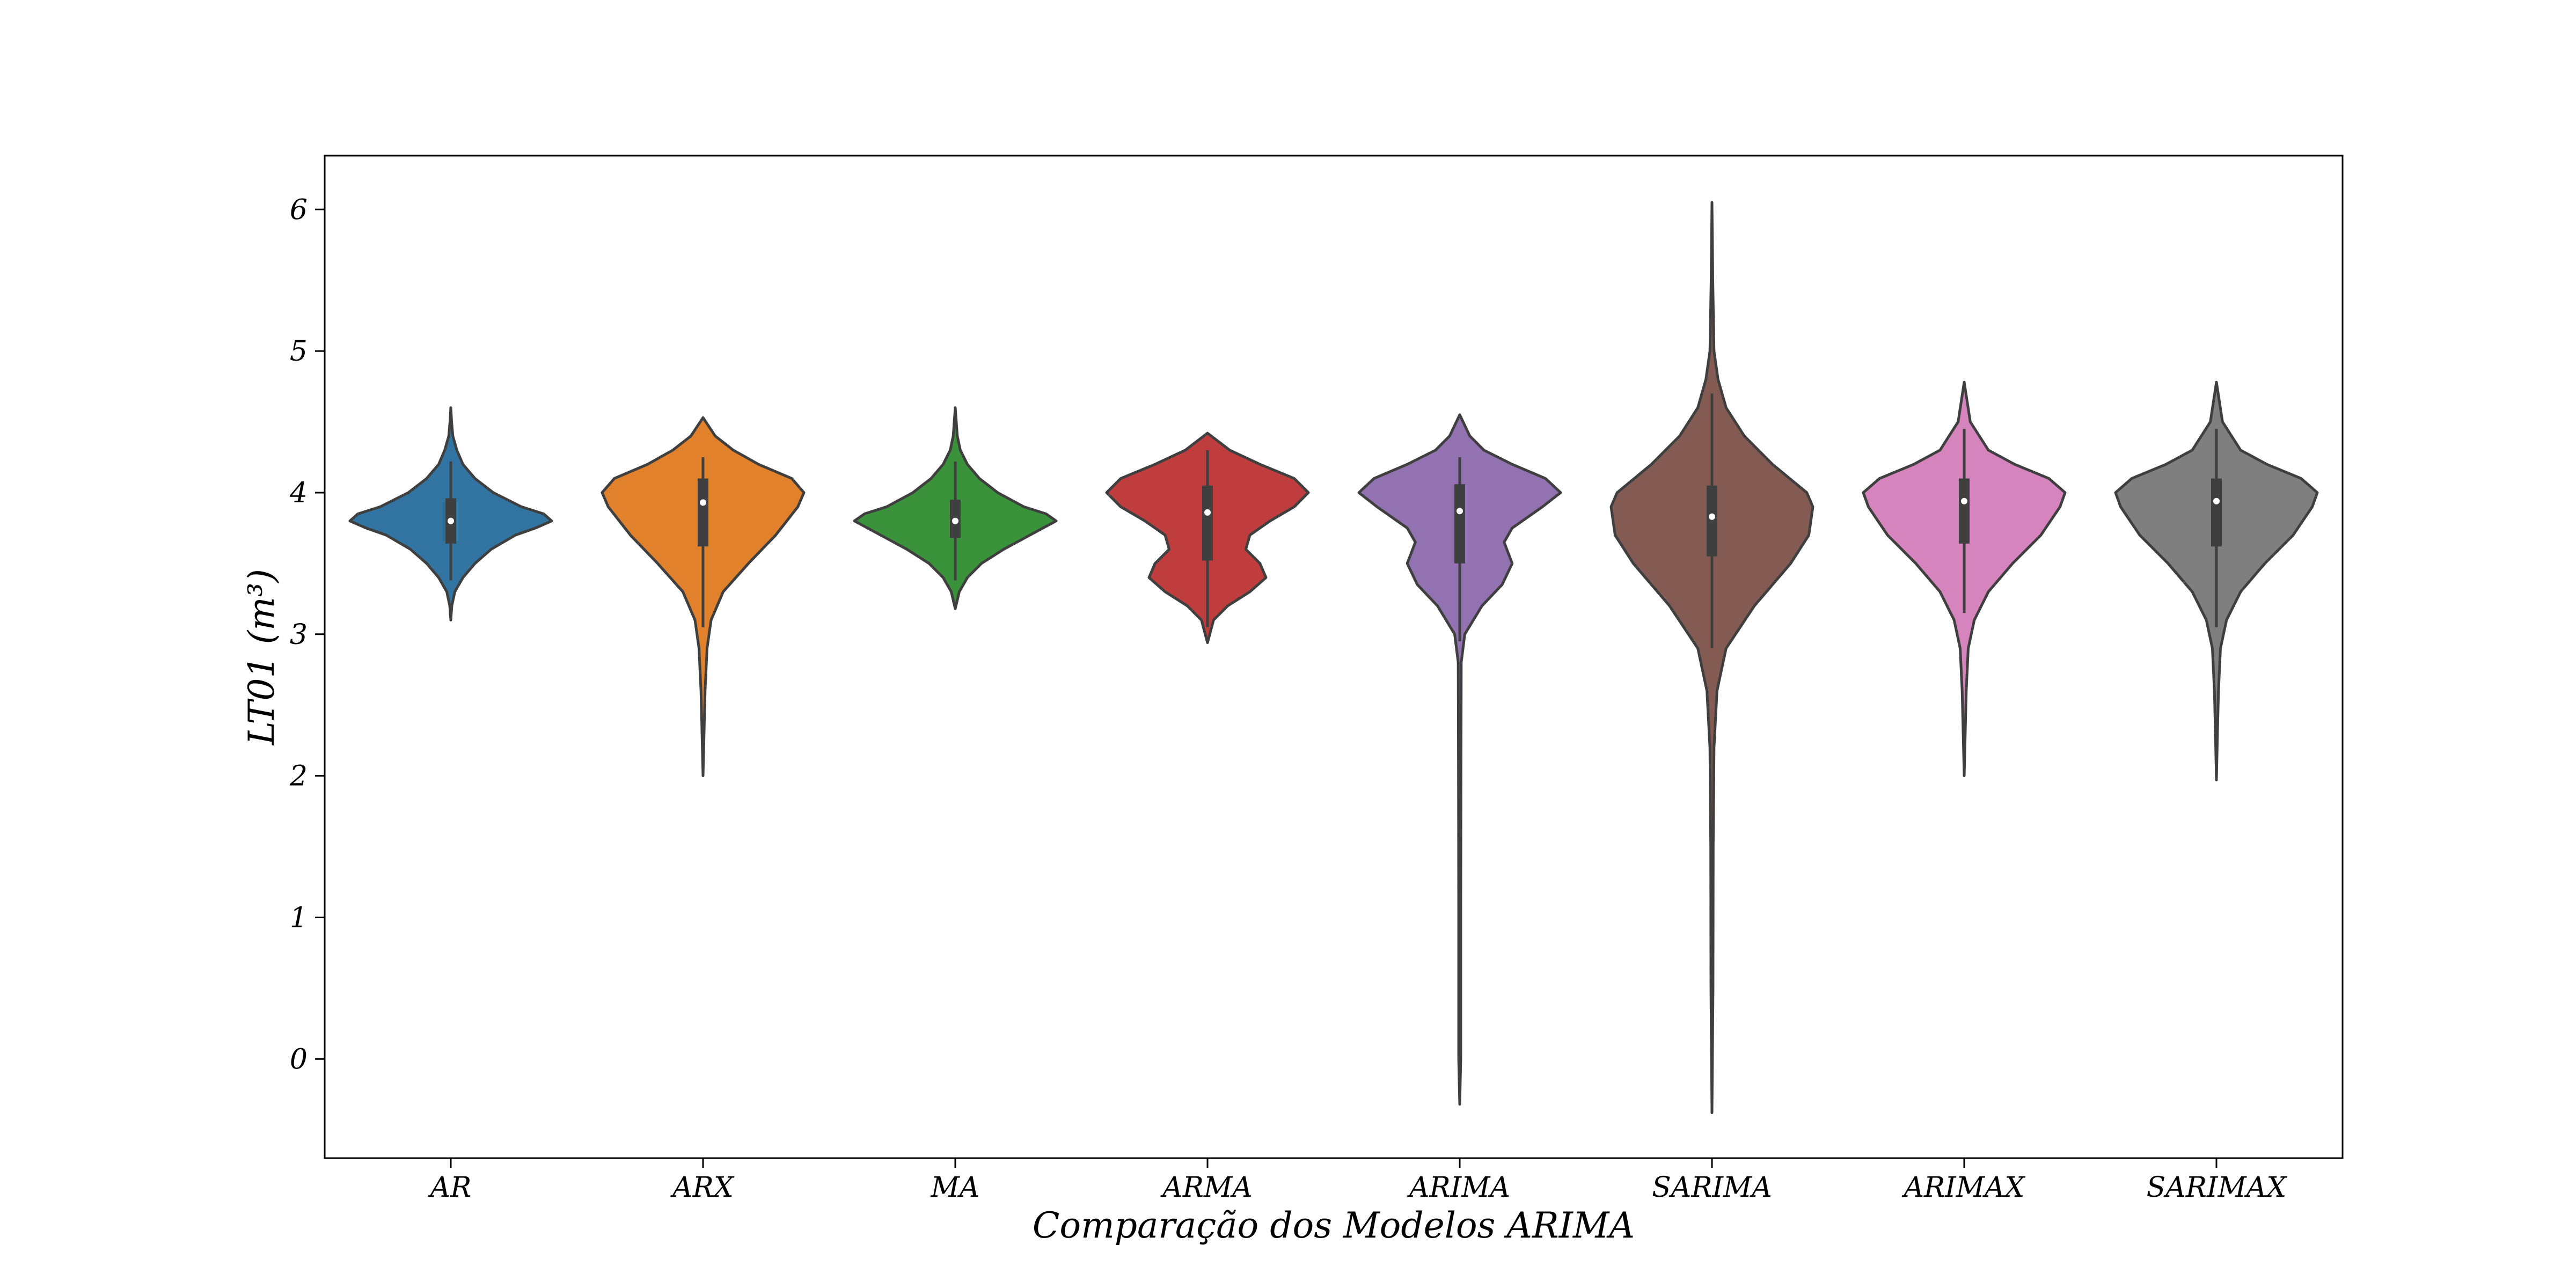  I want to click on y-tick-label: 5, so click(299, 351).